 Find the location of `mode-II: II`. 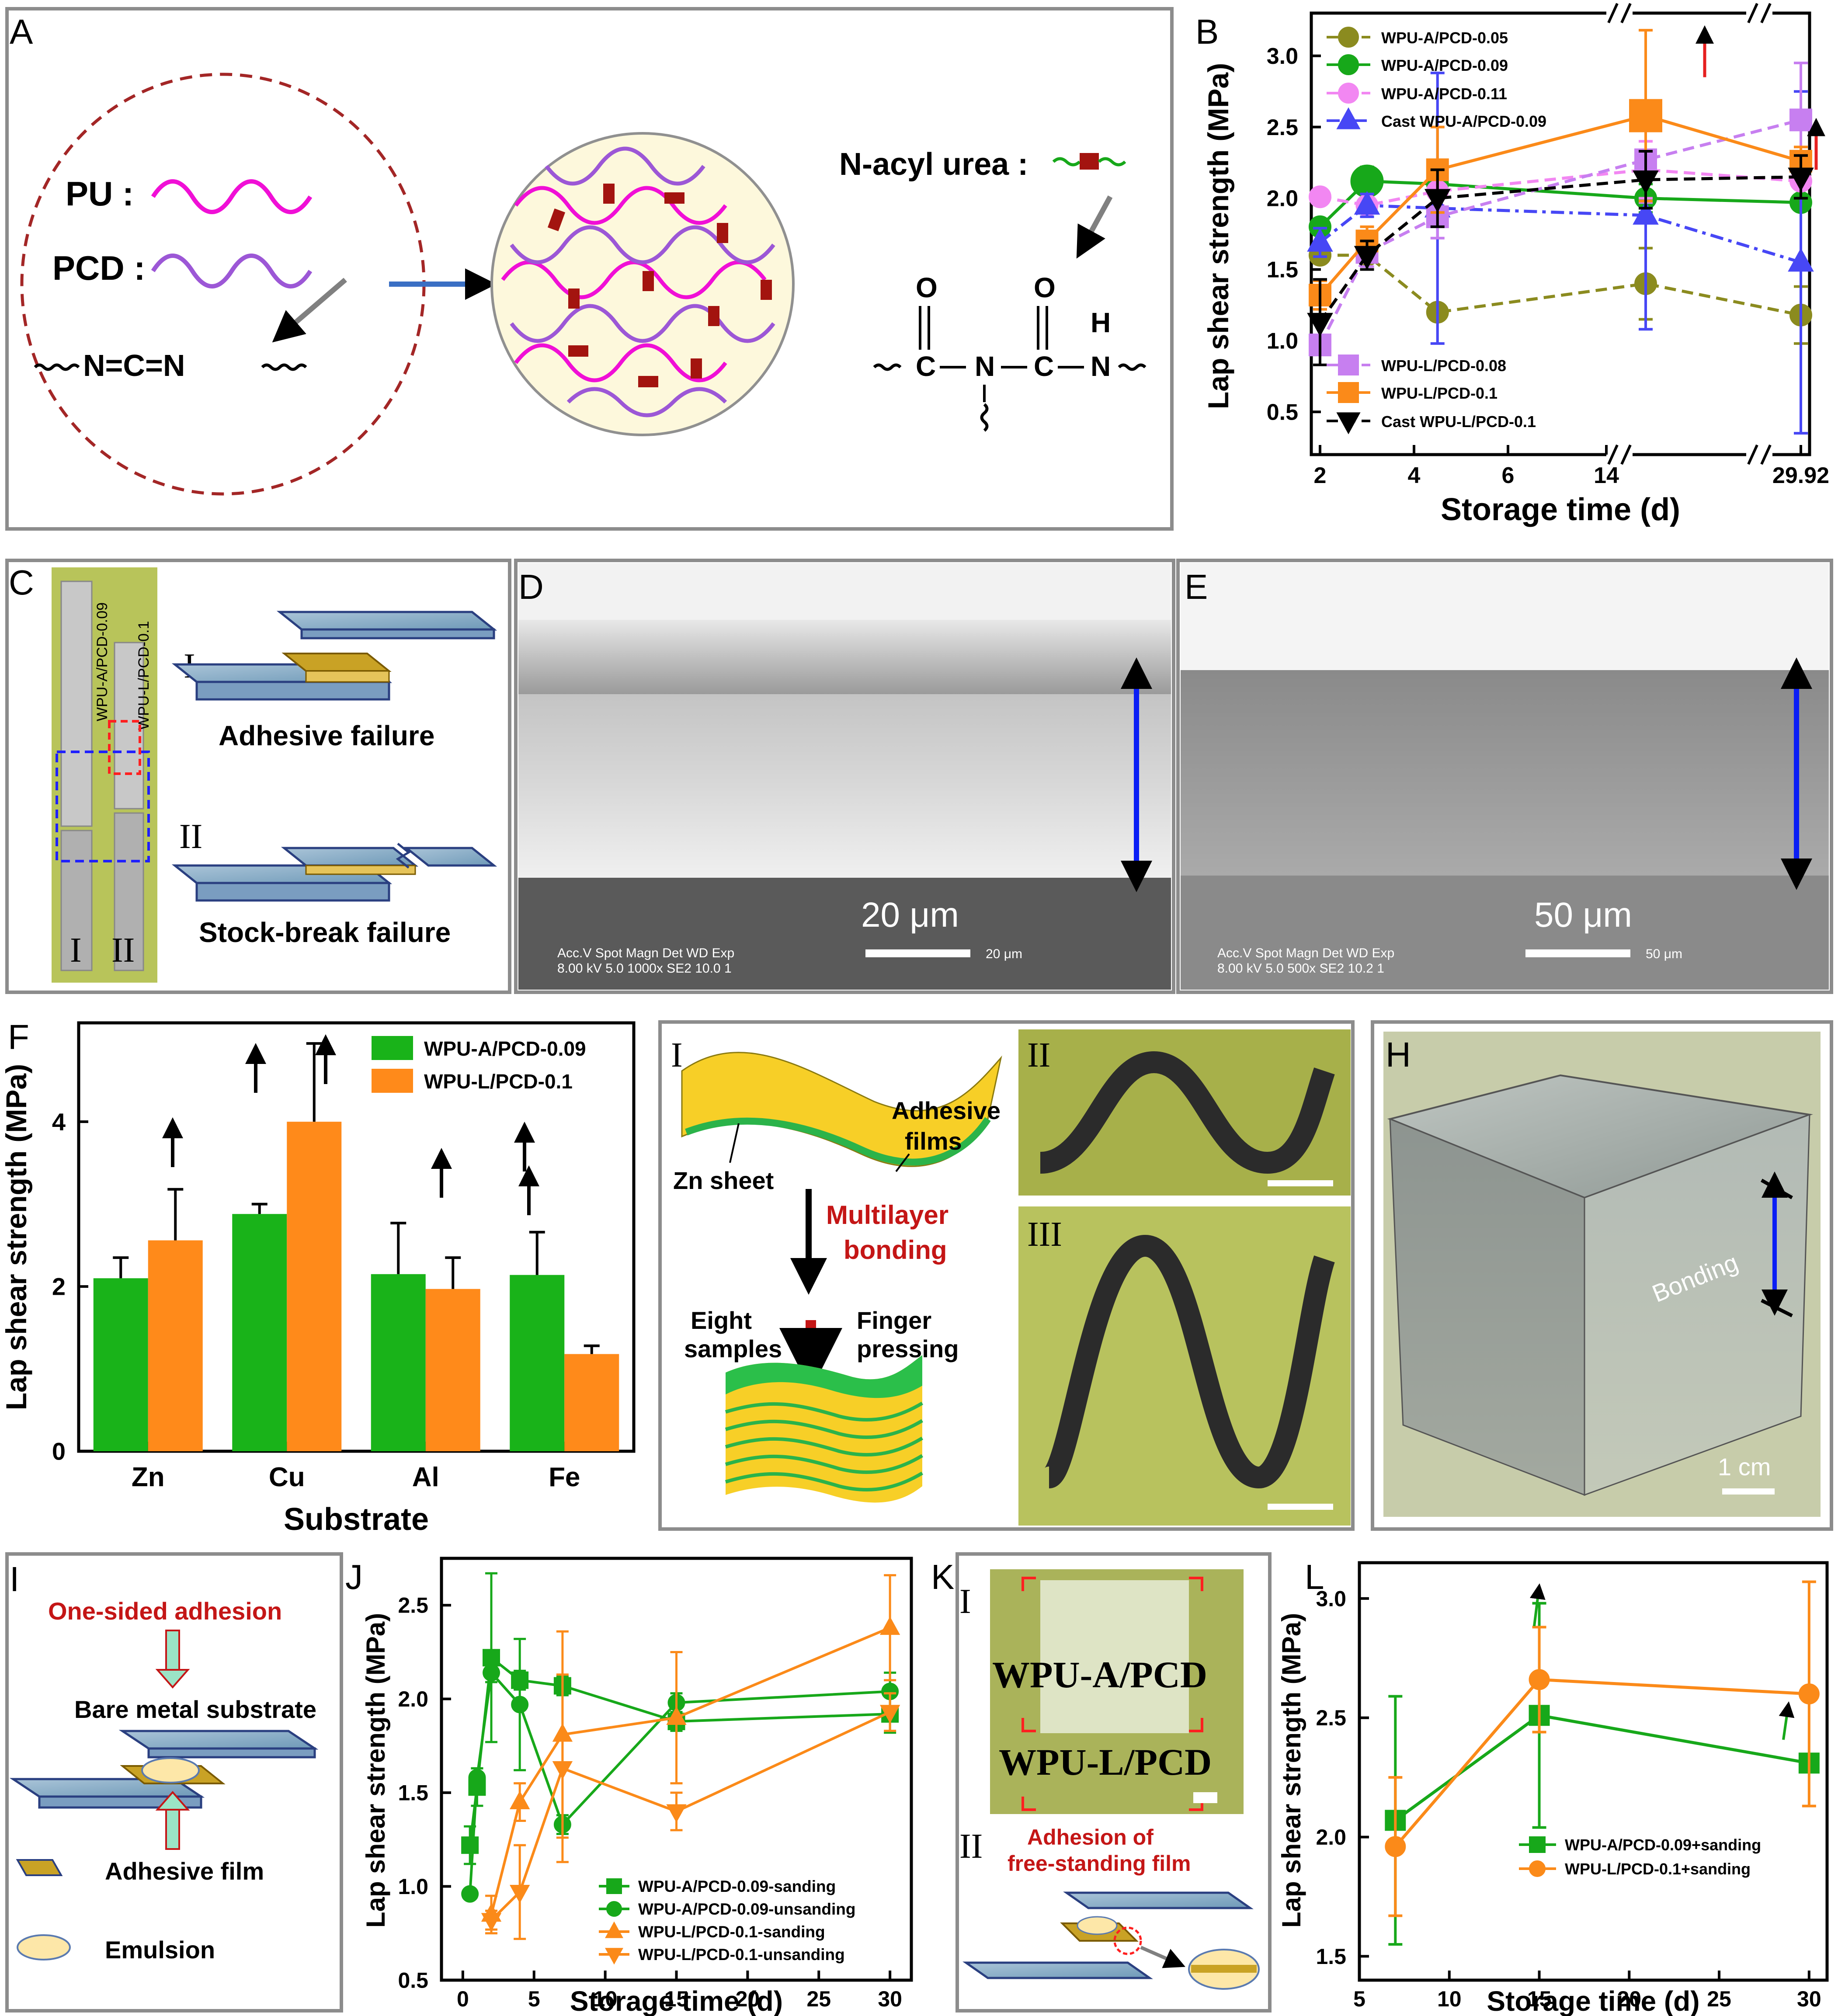

mode-II: II is located at coordinates (190, 836).